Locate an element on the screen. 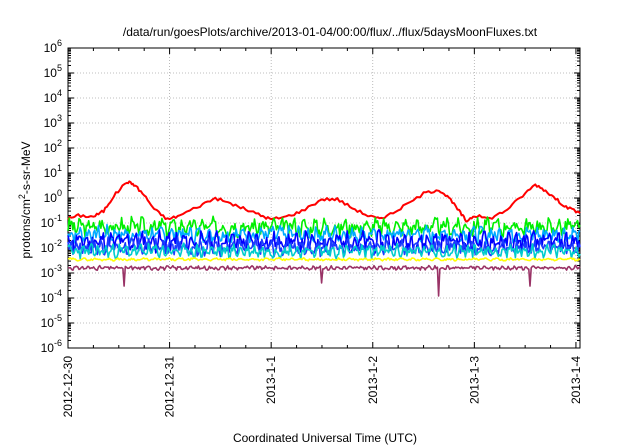 Image resolution: width=640 pixels, height=448 pixels. y-axis-label: protons/cm2-s-sr-MeV is located at coordinates (25, 199).